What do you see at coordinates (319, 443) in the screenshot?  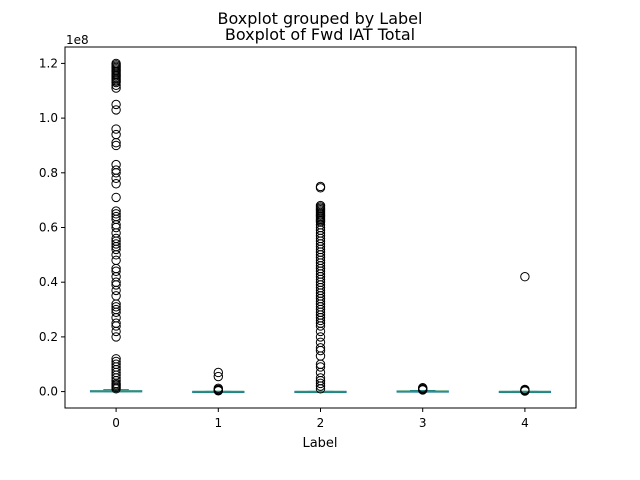 I see `x-axis-label: Label` at bounding box center [319, 443].